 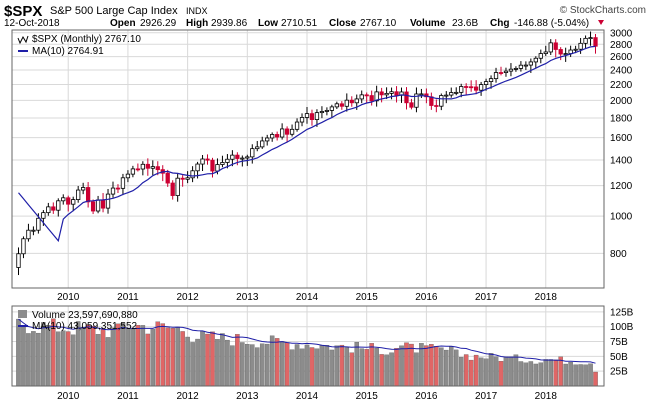 What do you see at coordinates (367, 396) in the screenshot?
I see `volume-x-tick-label: 2015` at bounding box center [367, 396].